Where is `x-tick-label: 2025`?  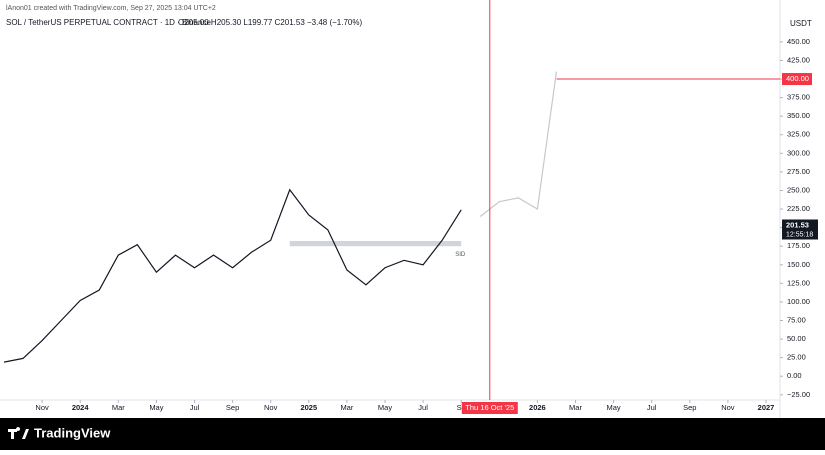
x-tick-label: 2025 is located at coordinates (308, 407).